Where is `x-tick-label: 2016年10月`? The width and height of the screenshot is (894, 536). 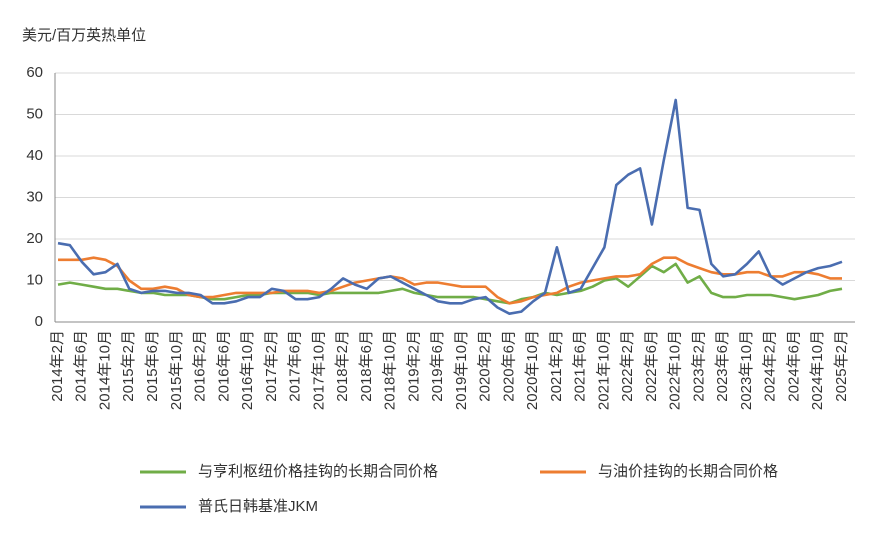
x-tick-label: 2016年10月 is located at coordinates (247, 370).